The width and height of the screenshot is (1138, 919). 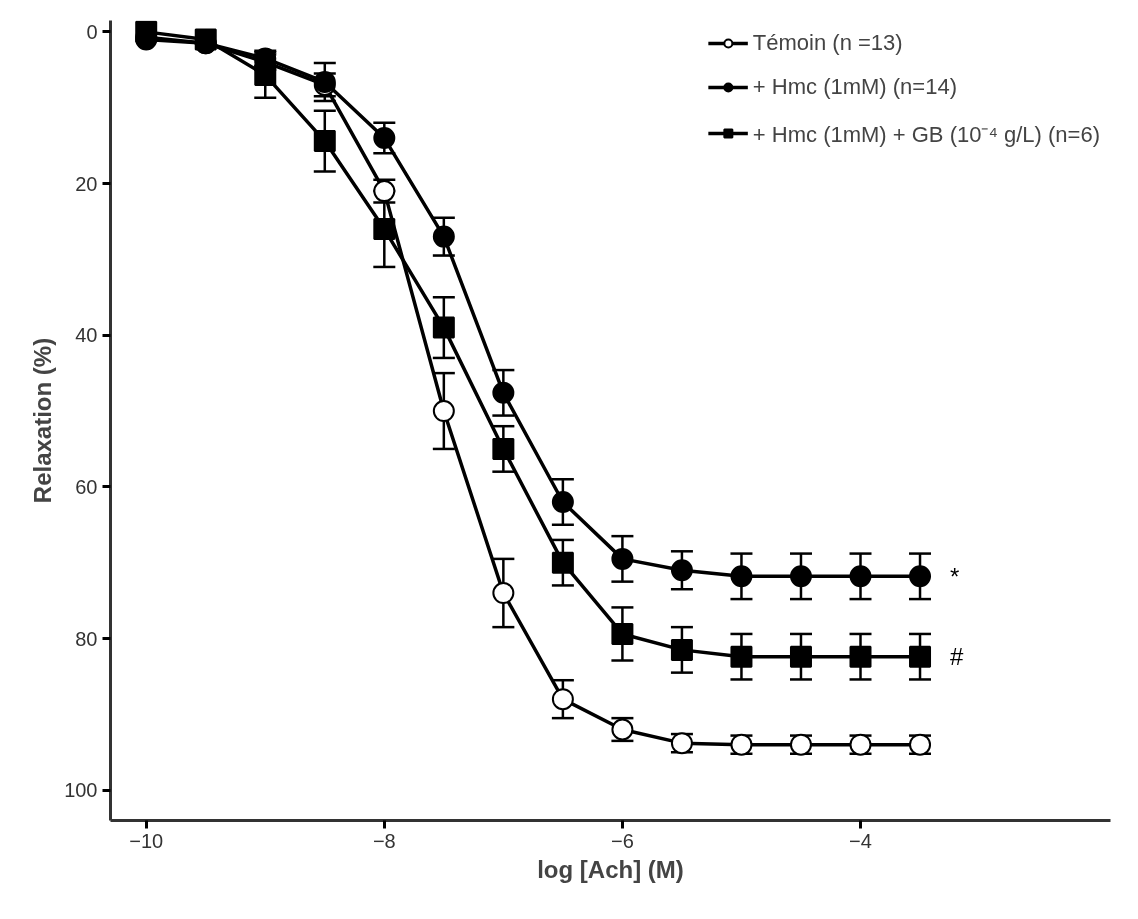 What do you see at coordinates (43, 420) in the screenshot?
I see `y-axis-title: Relaxation (%)` at bounding box center [43, 420].